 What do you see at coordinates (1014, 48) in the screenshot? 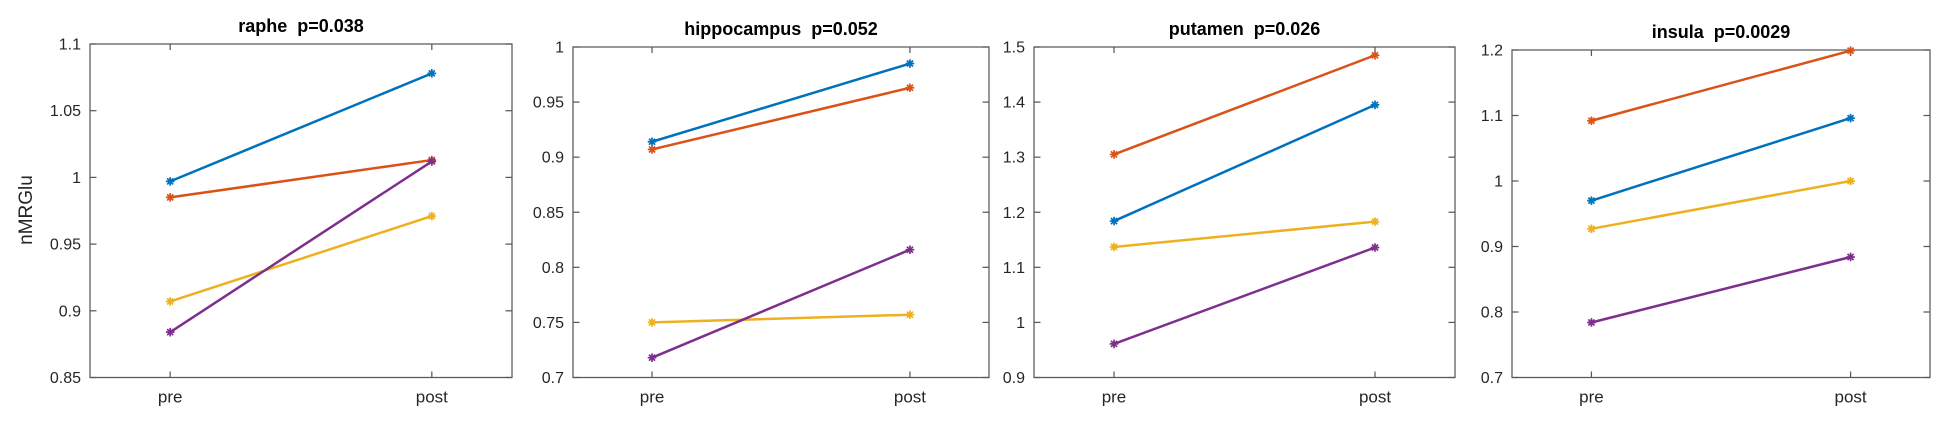
I see `y-tick-label: 1.5` at bounding box center [1014, 48].